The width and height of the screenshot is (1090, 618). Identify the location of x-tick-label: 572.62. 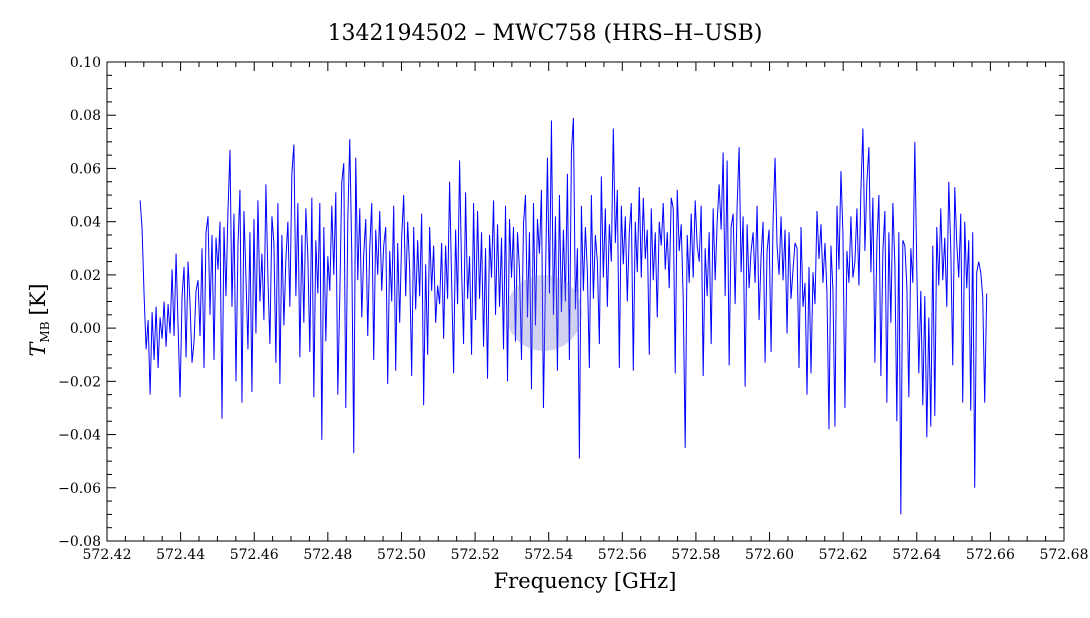
(843, 555).